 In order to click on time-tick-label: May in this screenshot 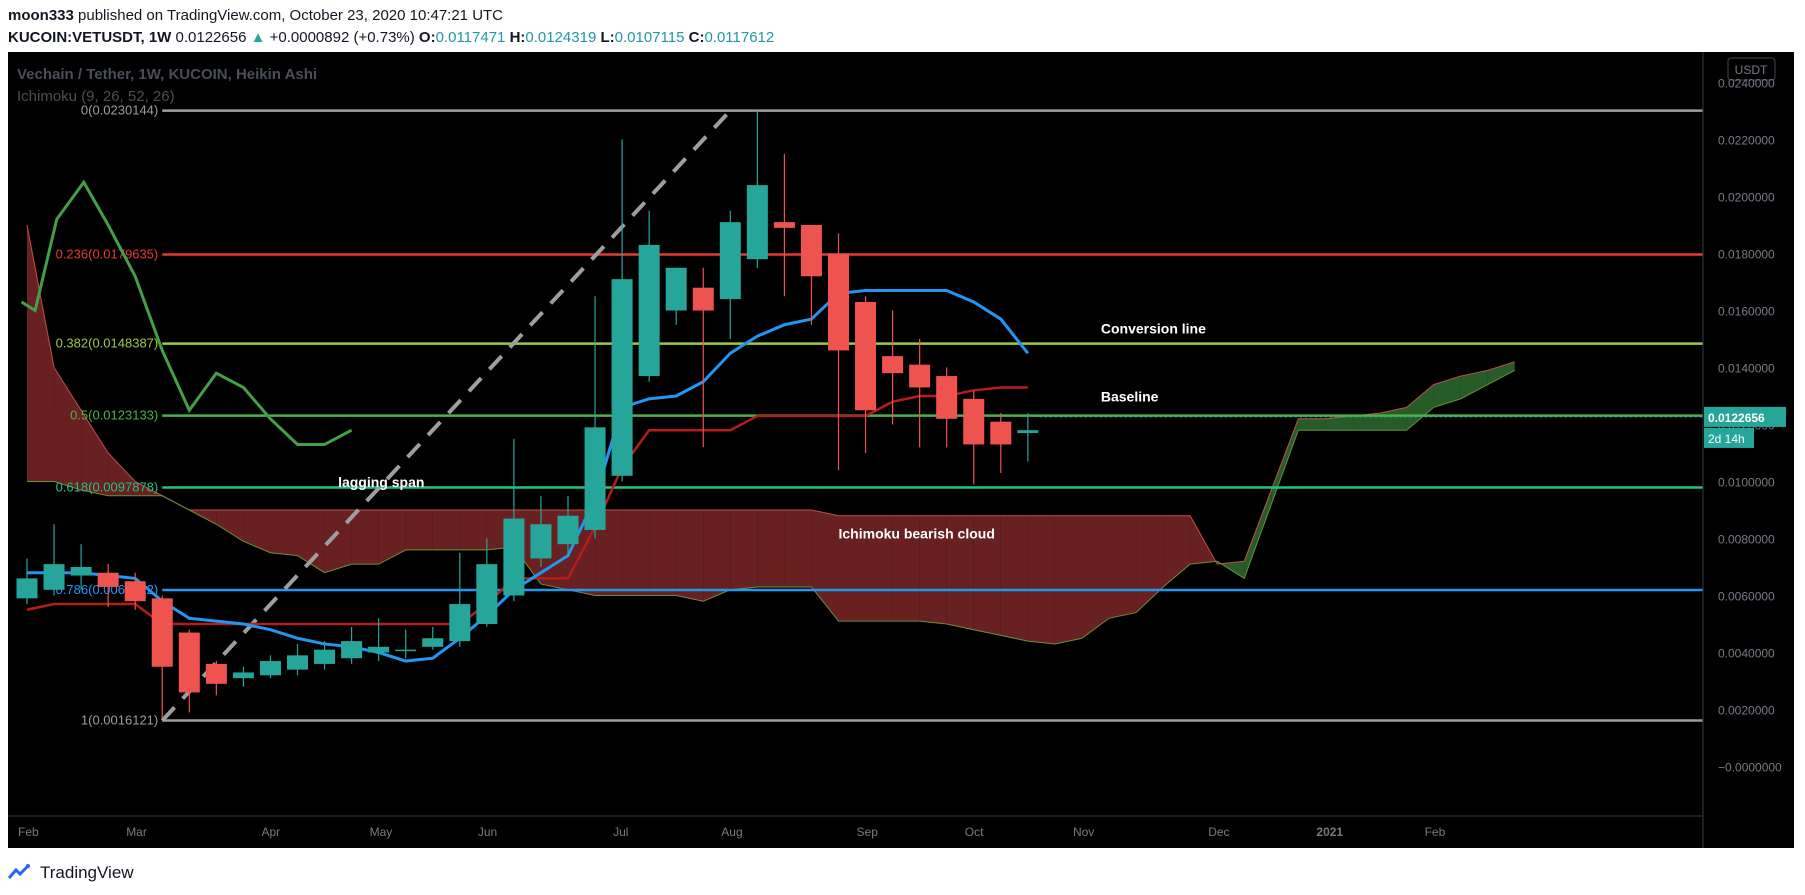, I will do `click(381, 832)`.